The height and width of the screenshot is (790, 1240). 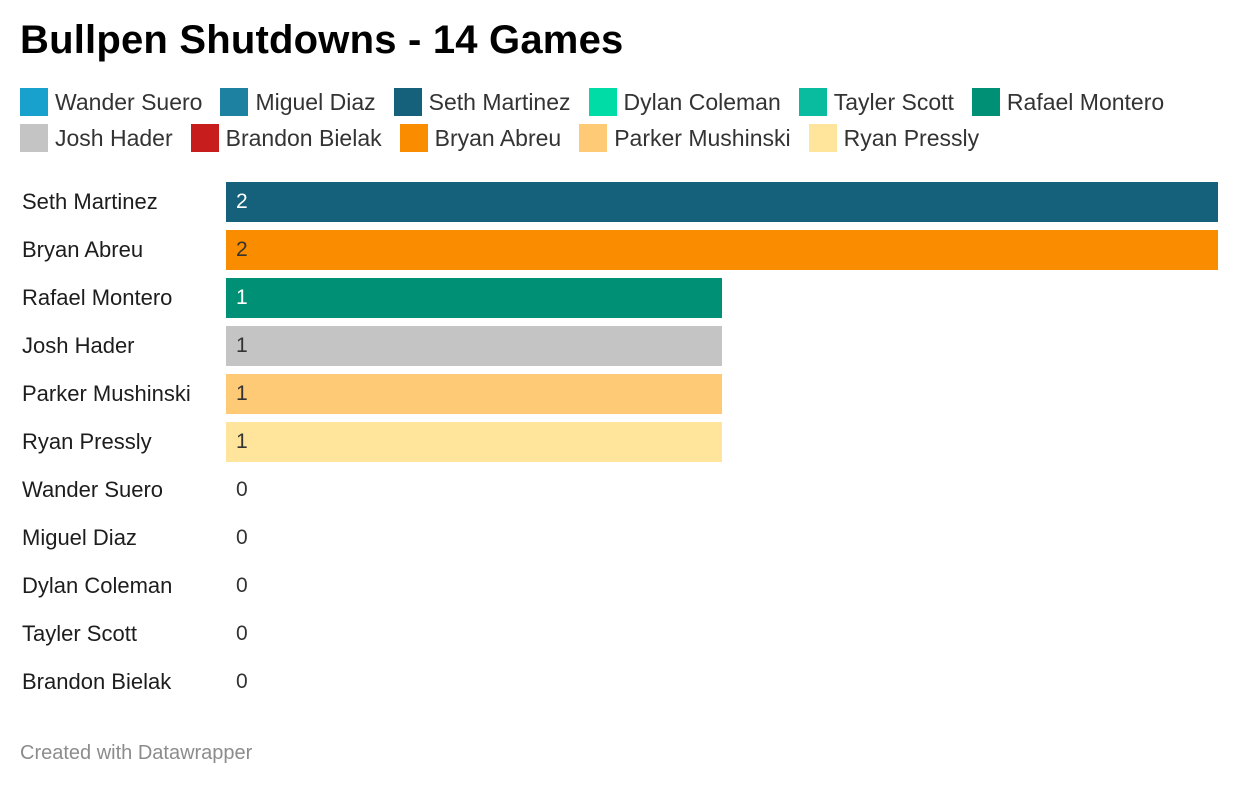 I want to click on category-label: Ryan Pressly, so click(x=87, y=441).